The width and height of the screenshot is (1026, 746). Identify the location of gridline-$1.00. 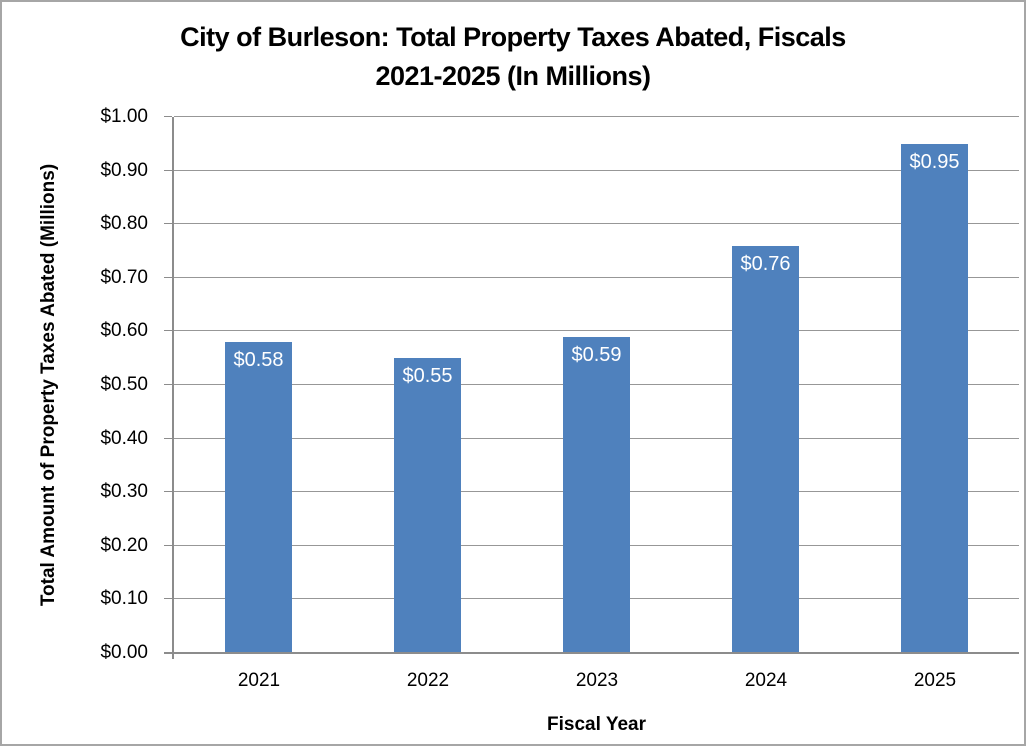
(596, 116).